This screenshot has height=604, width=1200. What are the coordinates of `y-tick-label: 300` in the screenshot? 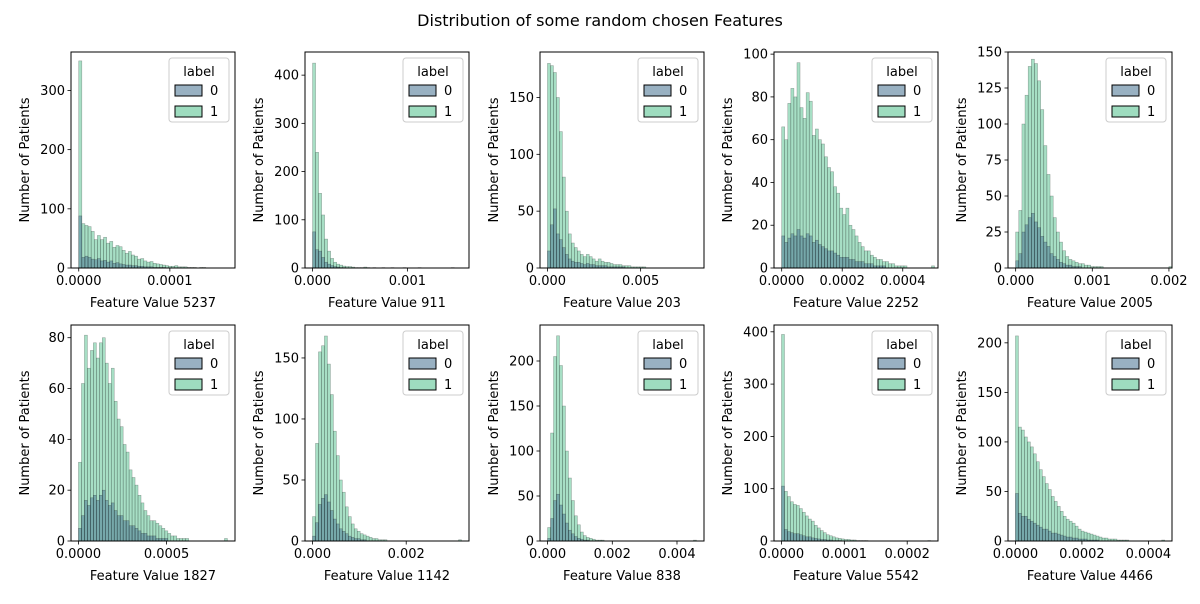 It's located at (52, 91).